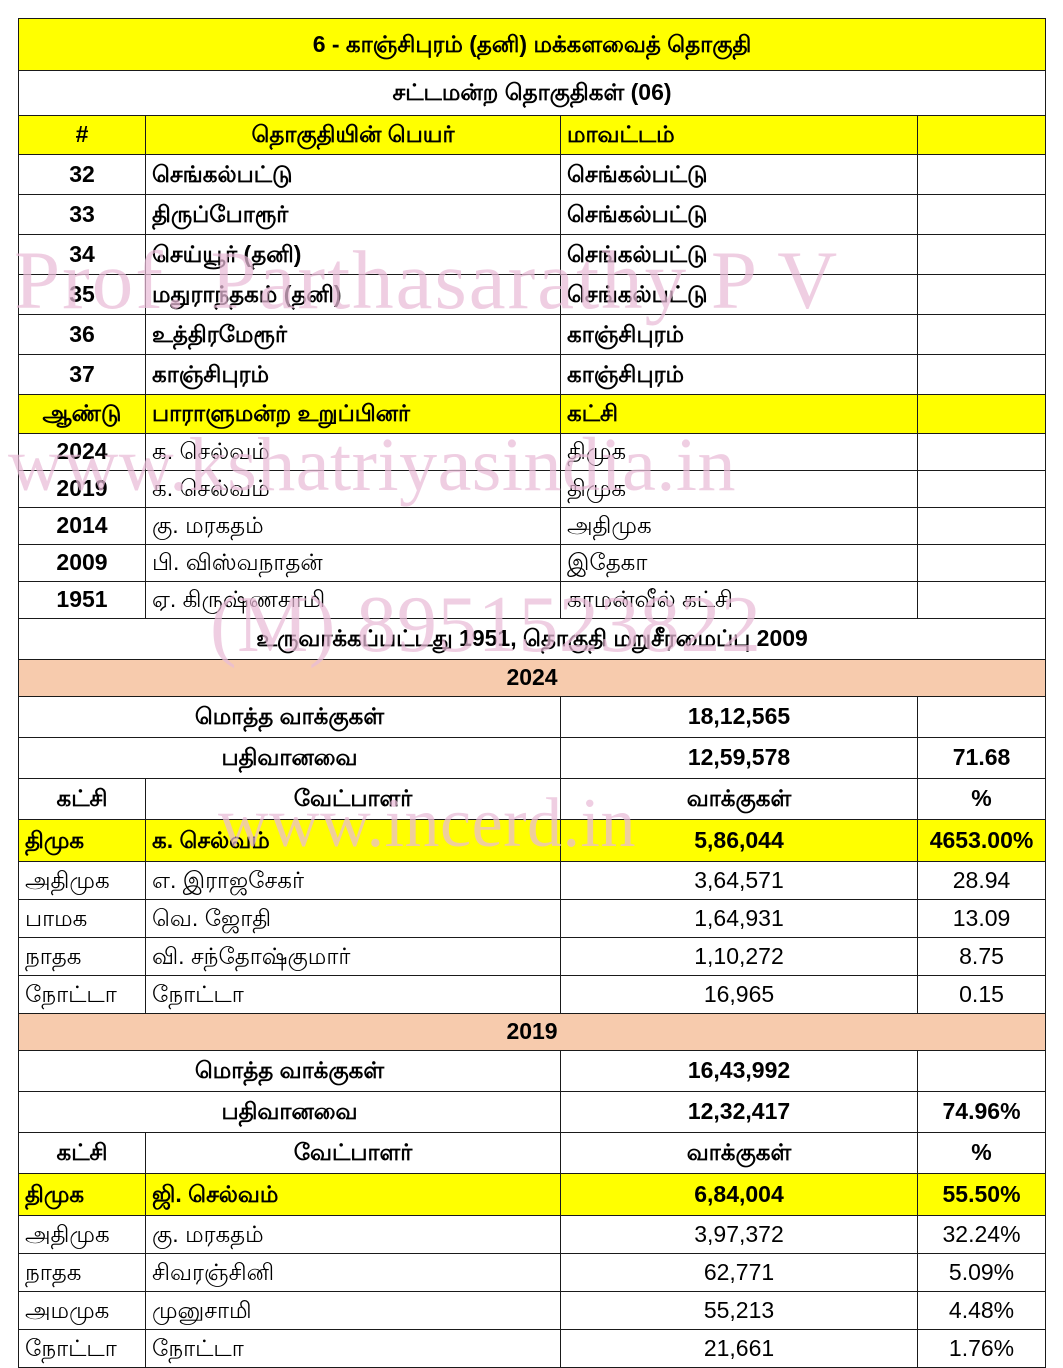 This screenshot has width=1063, height=1368. I want to click on mp-year: 2019, so click(82, 489).